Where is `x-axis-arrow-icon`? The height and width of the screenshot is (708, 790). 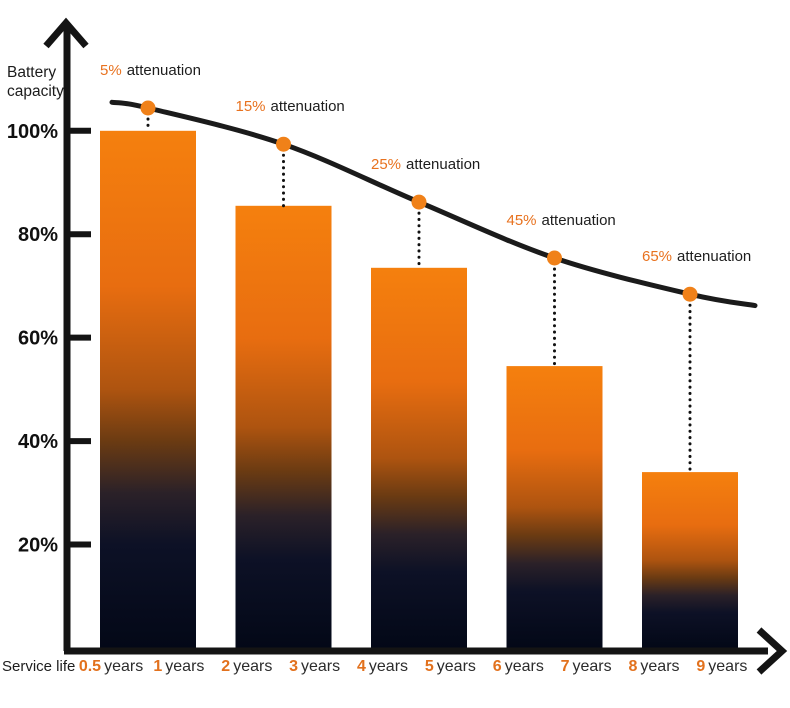
x-axis-arrow-icon is located at coordinates (772, 651).